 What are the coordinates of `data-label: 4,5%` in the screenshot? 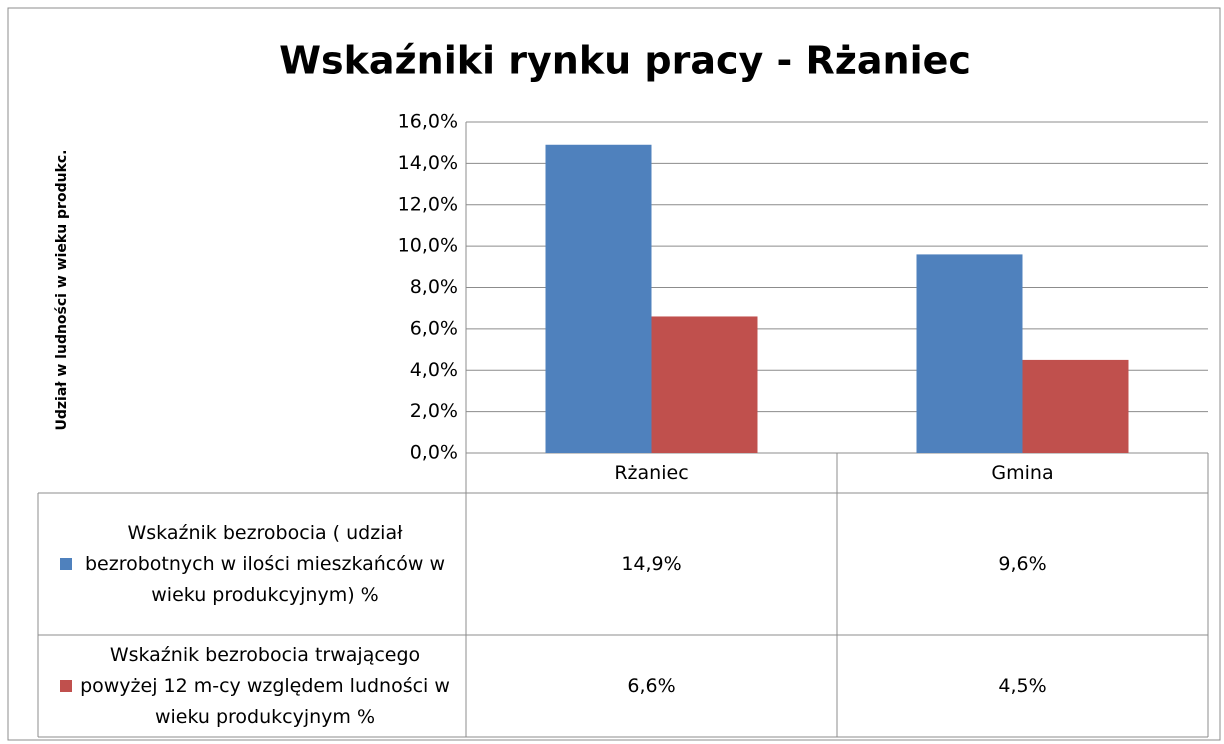 It's located at (1022, 686).